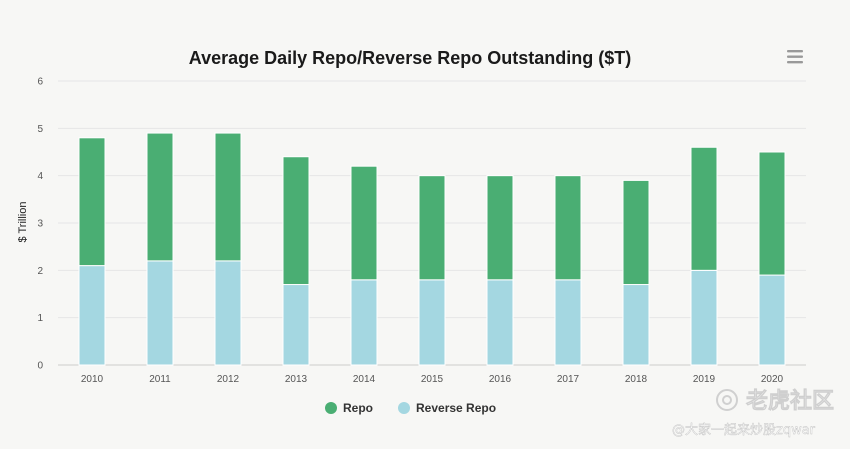 This screenshot has width=850, height=449. I want to click on x-tick-label: 2018, so click(636, 379).